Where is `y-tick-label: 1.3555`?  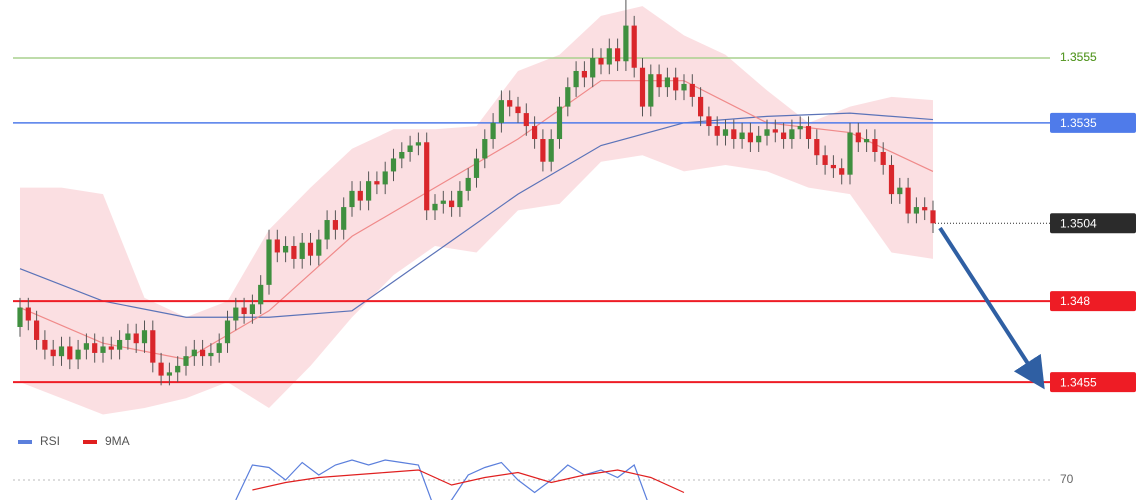 y-tick-label: 1.3555 is located at coordinates (1078, 57).